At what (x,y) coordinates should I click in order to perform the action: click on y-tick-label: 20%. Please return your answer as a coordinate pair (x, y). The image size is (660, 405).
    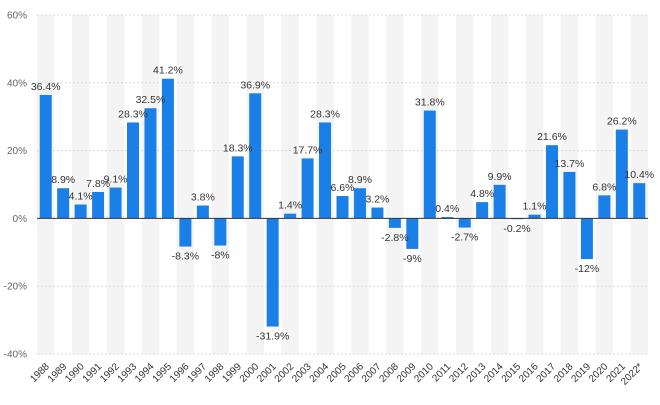
    Looking at the image, I should click on (17, 151).